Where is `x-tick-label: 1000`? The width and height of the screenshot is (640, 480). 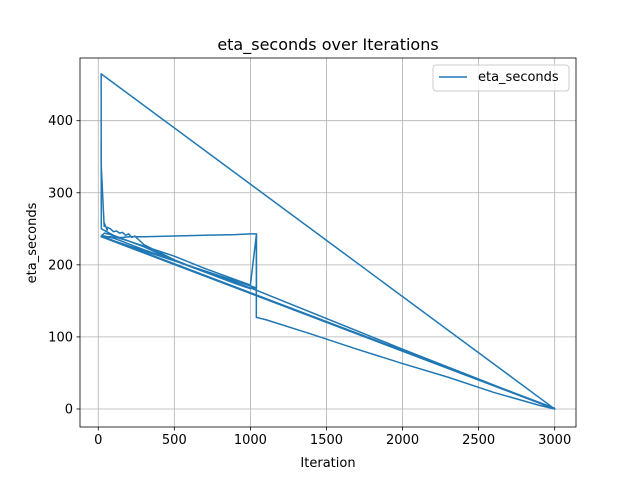
x-tick-label: 1000 is located at coordinates (250, 440).